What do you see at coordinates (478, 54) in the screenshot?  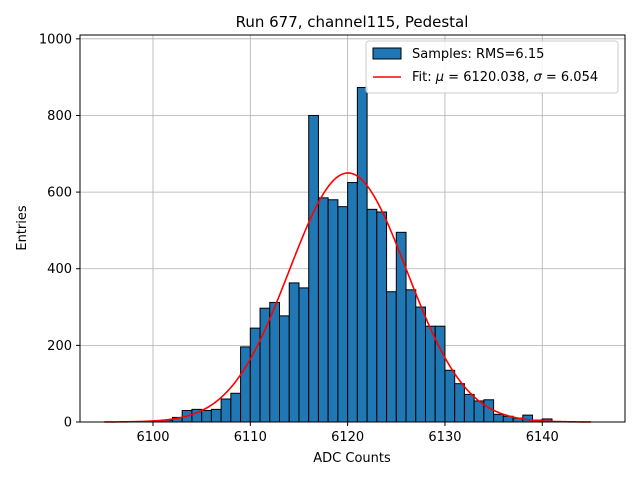 I see `legend-label-samples: Samples: RMS=6.15` at bounding box center [478, 54].